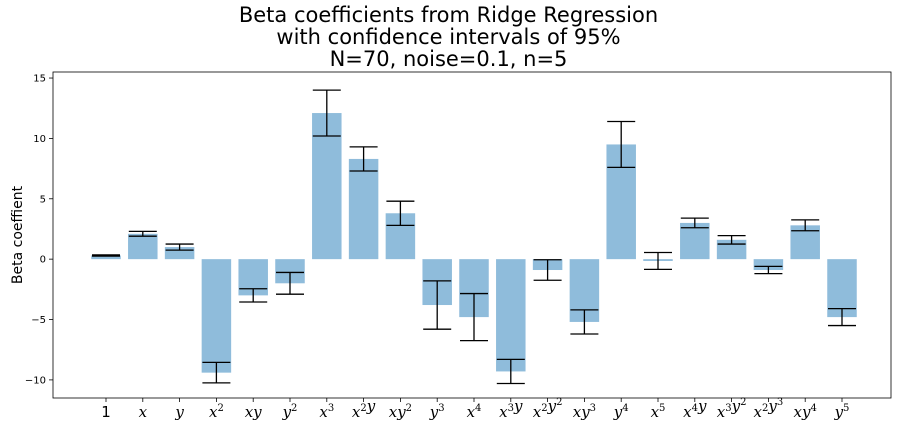 Image resolution: width=897 pixels, height=434 pixels. What do you see at coordinates (39, 139) in the screenshot?
I see `y-tick-label: 10` at bounding box center [39, 139].